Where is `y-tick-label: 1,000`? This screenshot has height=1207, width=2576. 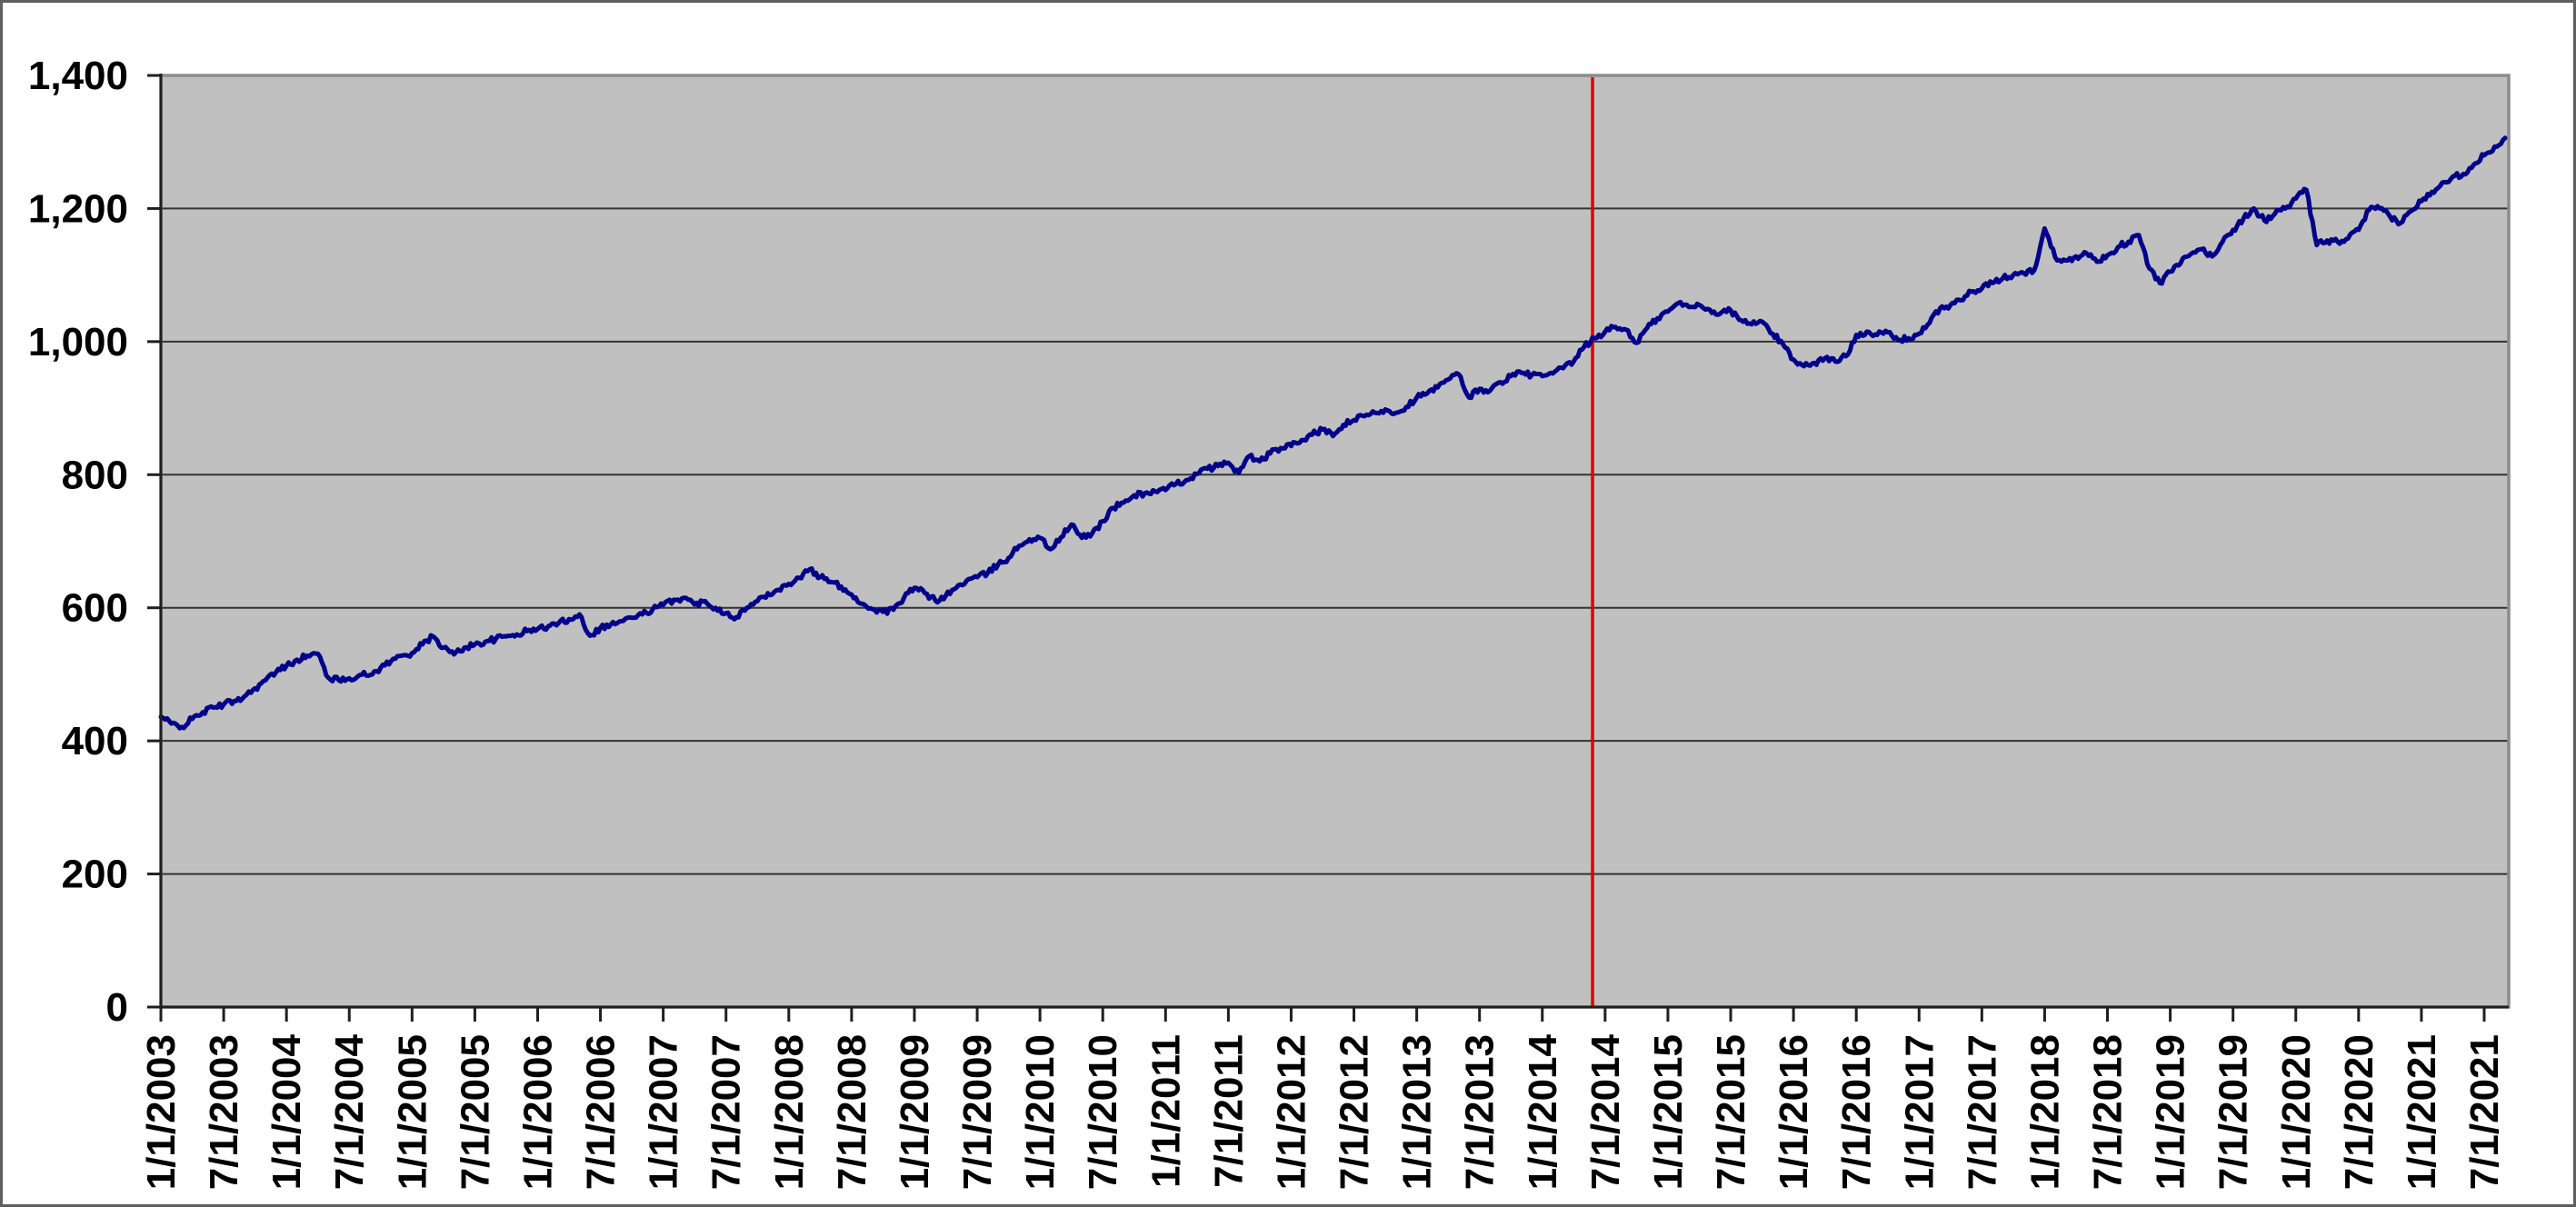
y-tick-label: 1,000 is located at coordinates (78, 342).